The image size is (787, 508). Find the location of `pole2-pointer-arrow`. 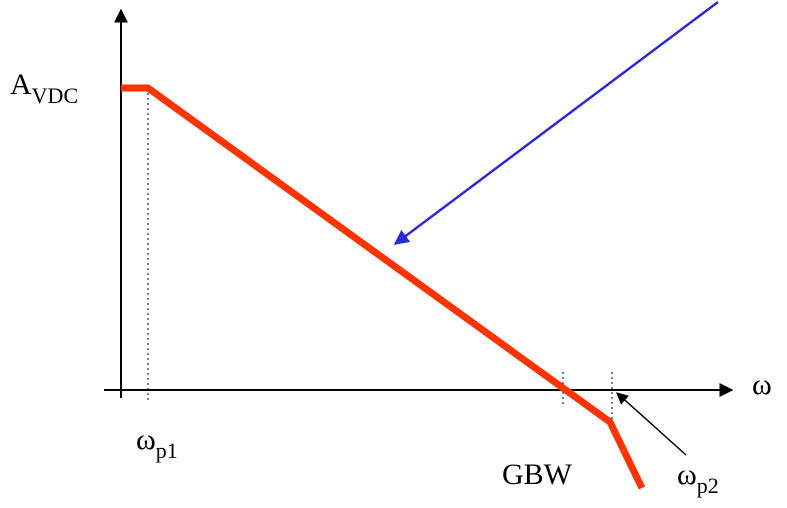

pole2-pointer-arrow is located at coordinates (651, 424).